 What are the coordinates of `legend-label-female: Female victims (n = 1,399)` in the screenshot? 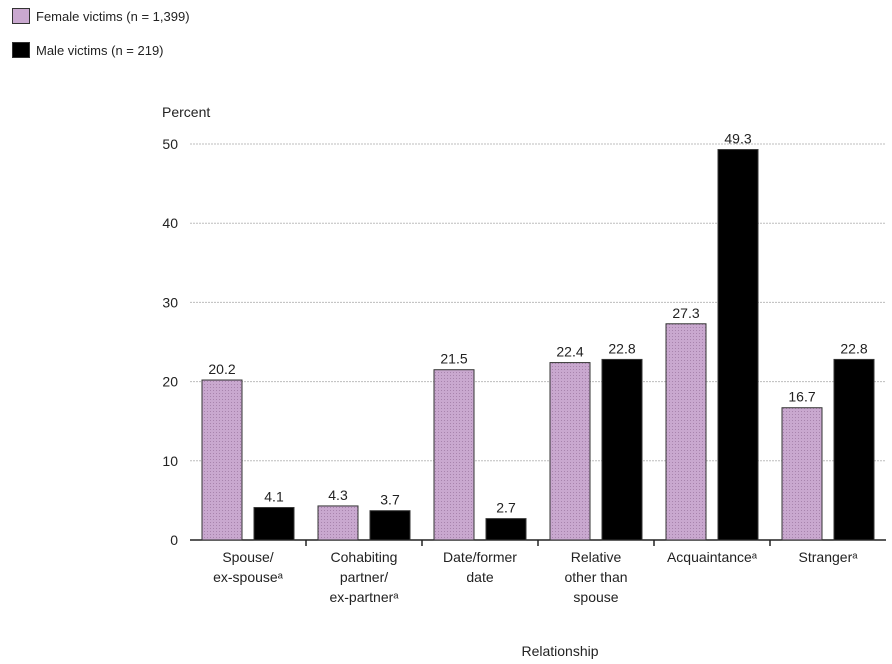 It's located at (113, 16).